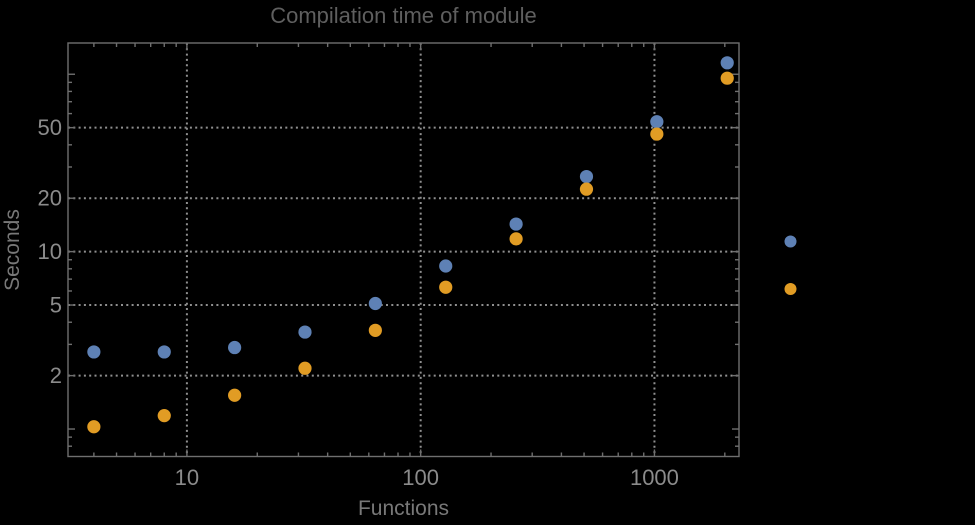 This screenshot has width=975, height=525. I want to click on data-point-orange-x4, so click(94, 427).